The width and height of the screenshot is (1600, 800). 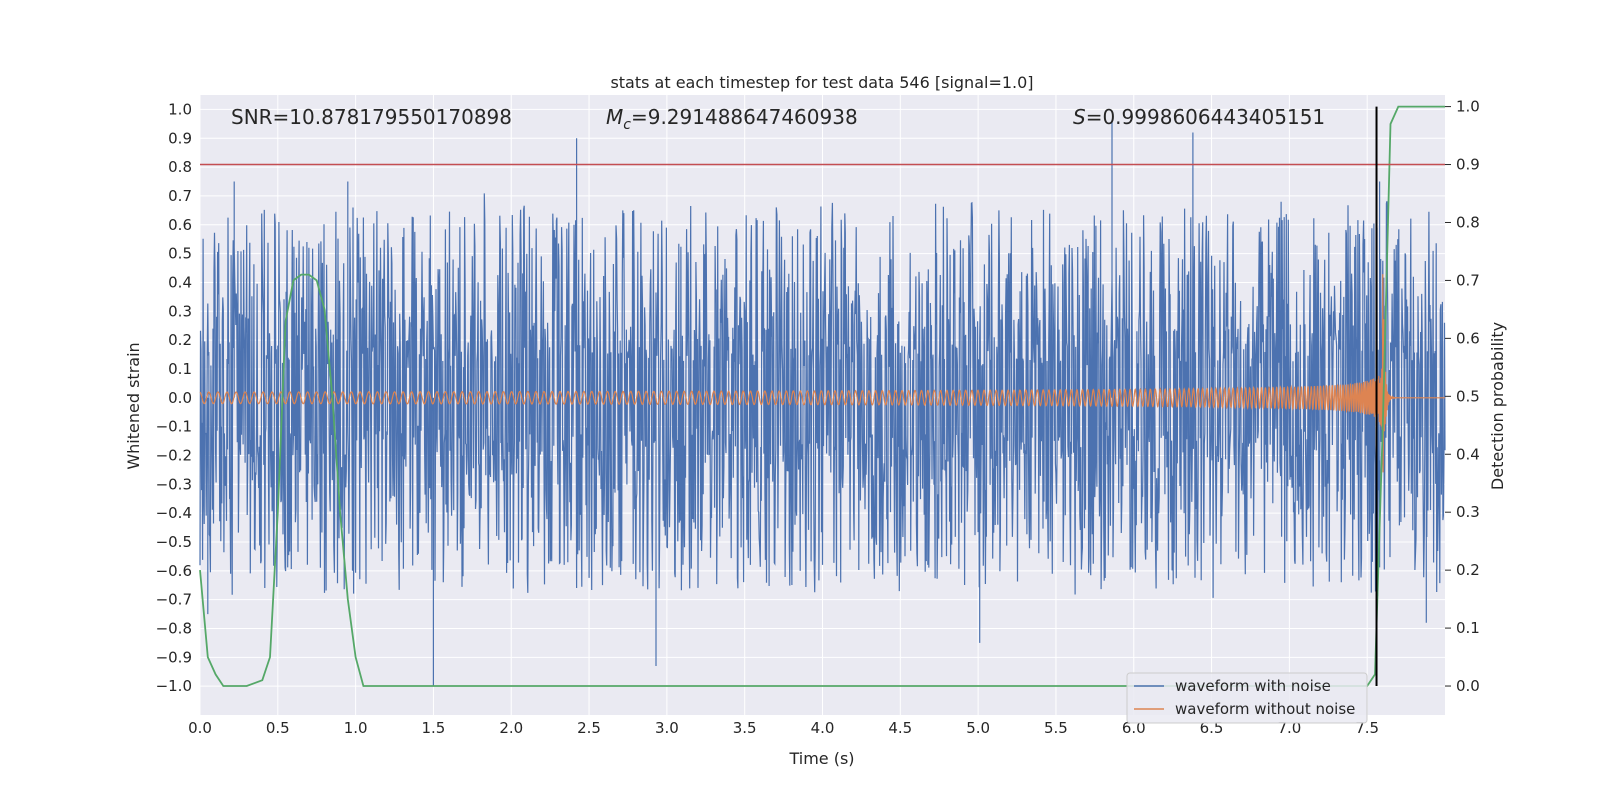 I want to click on y2-tick-label: 0.7, so click(x=1468, y=280).